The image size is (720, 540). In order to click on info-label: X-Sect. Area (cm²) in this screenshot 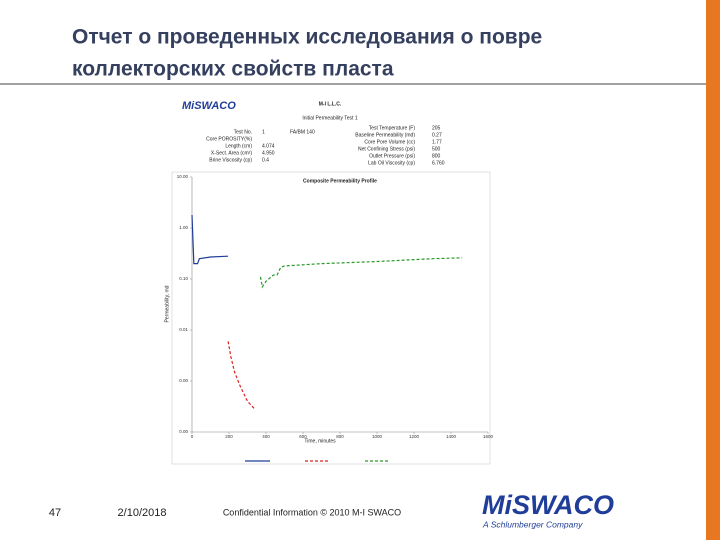, I will do `click(231, 153)`.